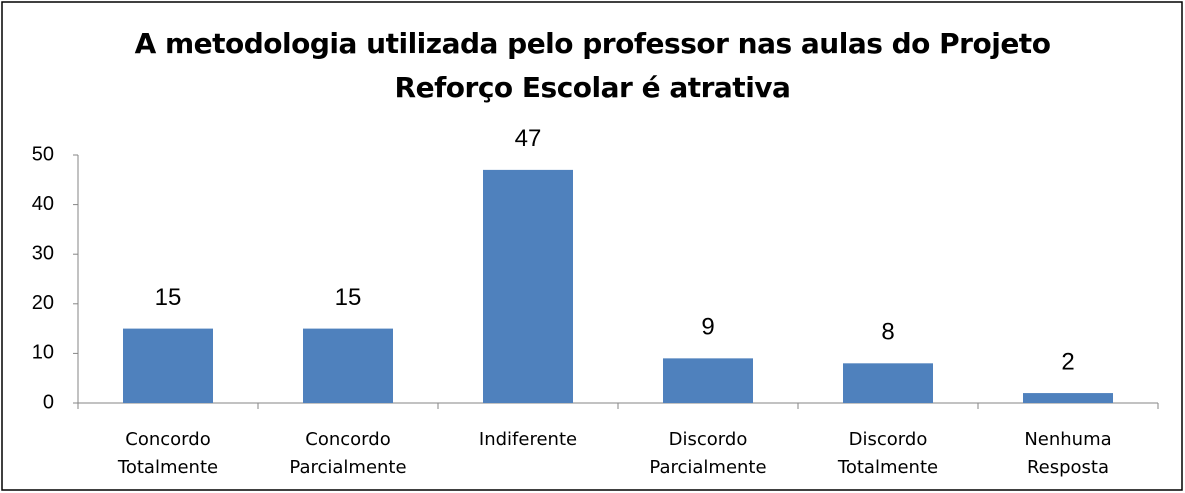 The image size is (1185, 493). I want to click on data-label: 47, so click(528, 138).